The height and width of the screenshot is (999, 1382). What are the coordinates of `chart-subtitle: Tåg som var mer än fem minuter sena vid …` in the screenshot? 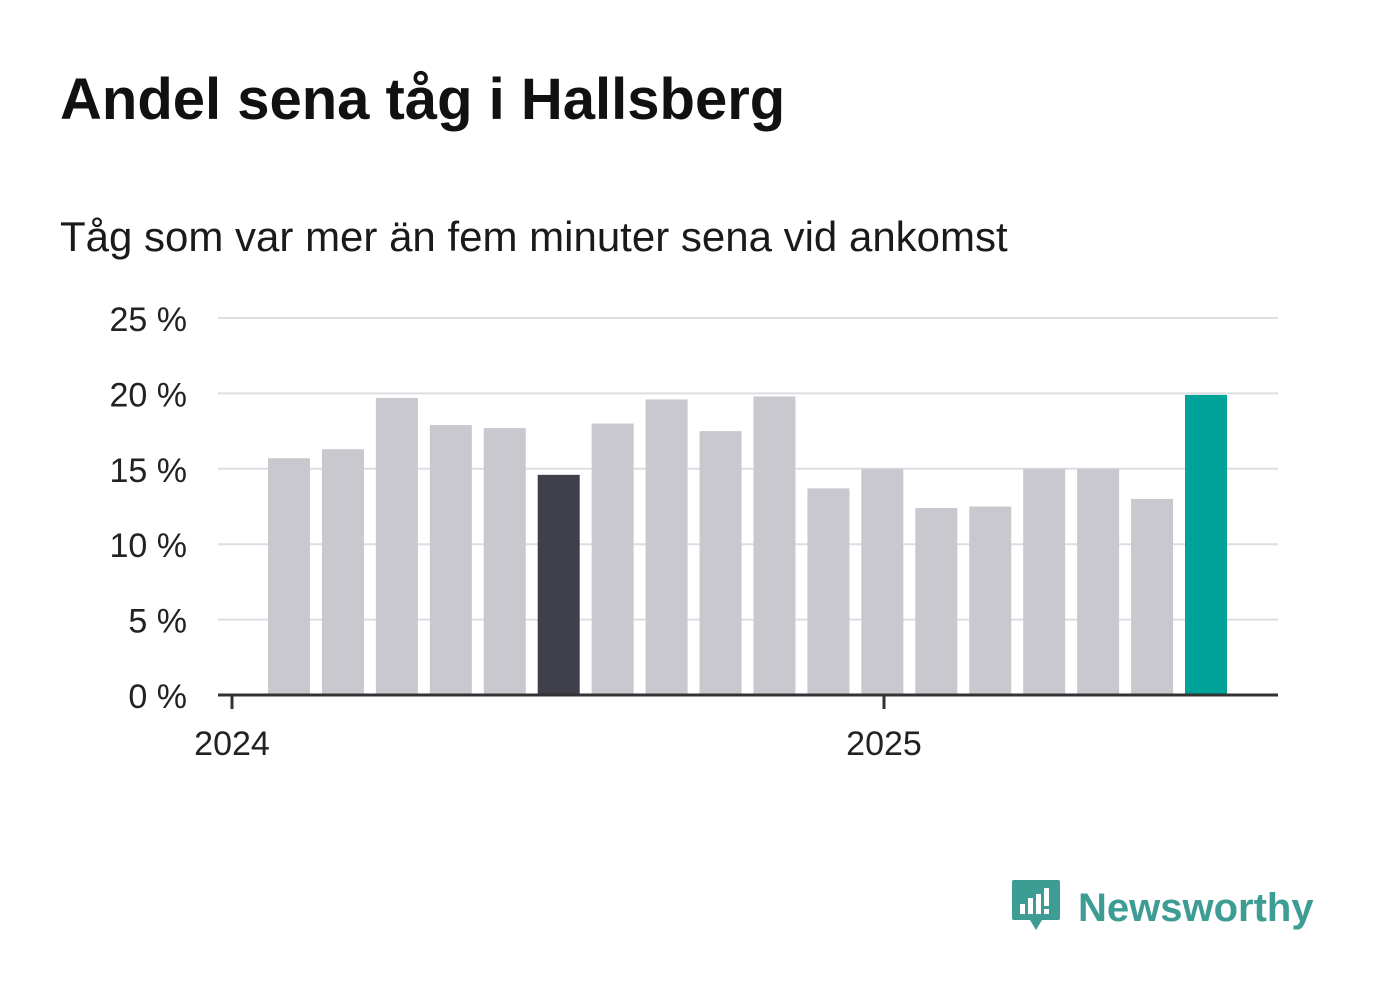 It's located at (534, 236).